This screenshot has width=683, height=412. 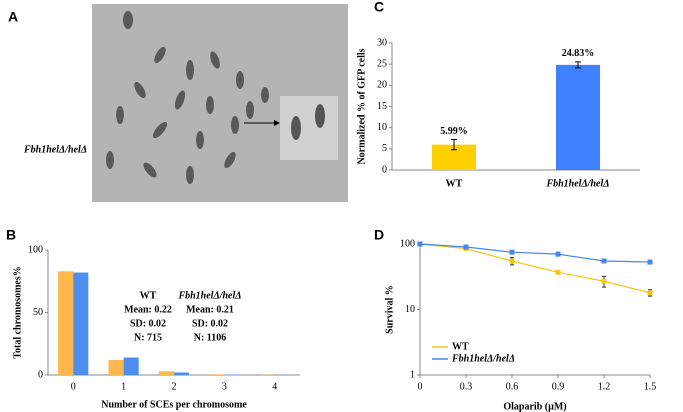 I want to click on panel-label: A, so click(x=13, y=17).